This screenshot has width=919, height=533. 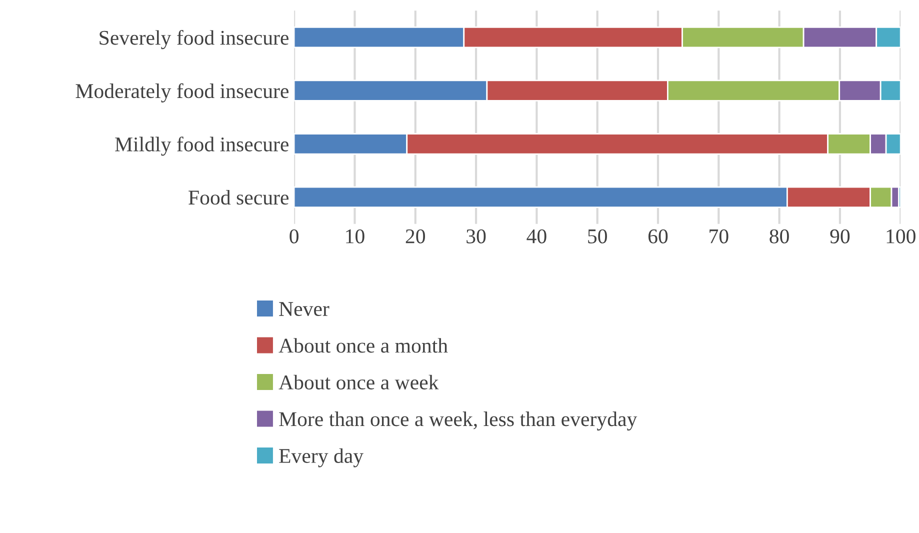 I want to click on x-tick-label: 90, so click(x=840, y=236).